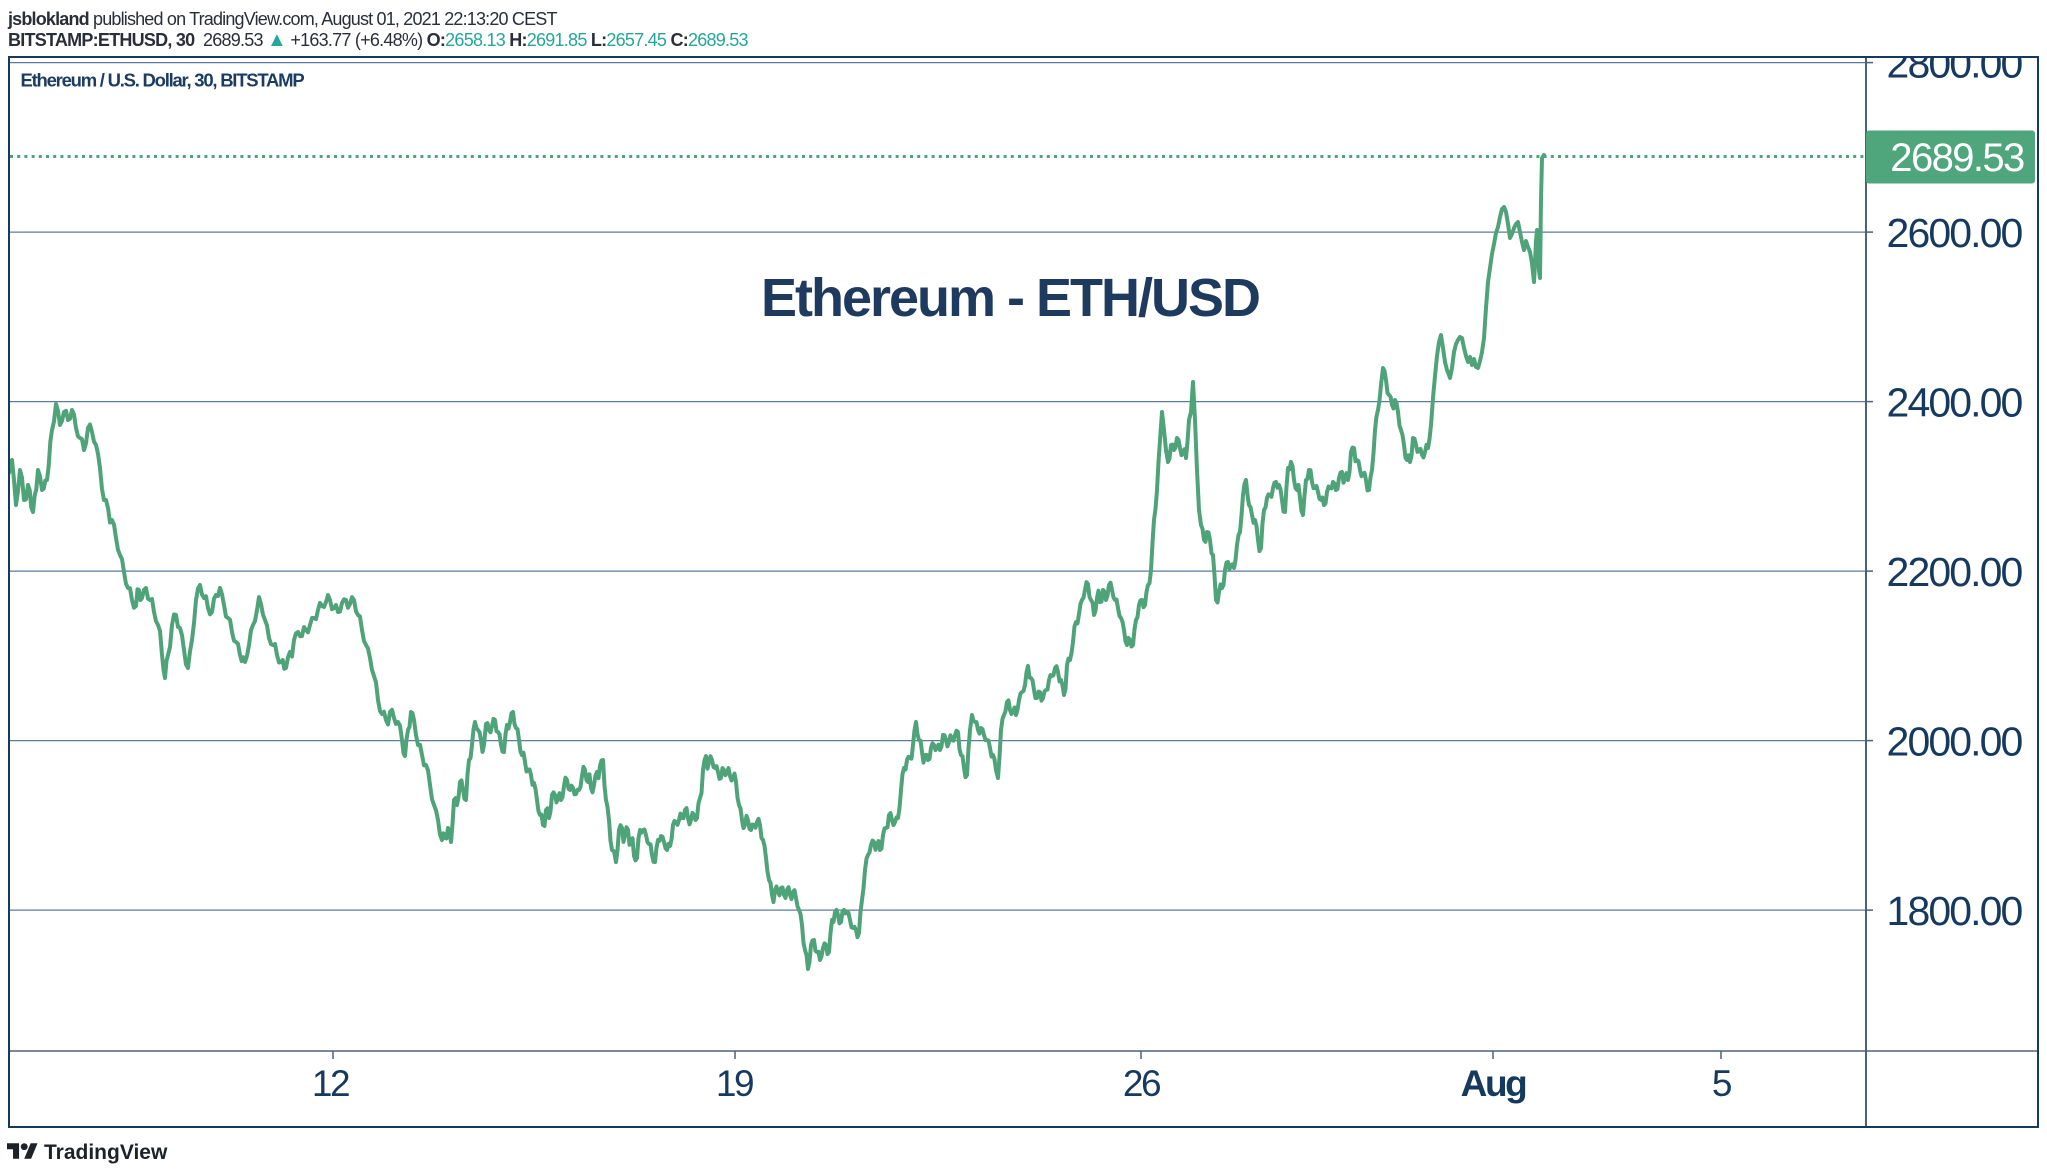  What do you see at coordinates (1955, 572) in the screenshot?
I see `svg-text: 2200.00` at bounding box center [1955, 572].